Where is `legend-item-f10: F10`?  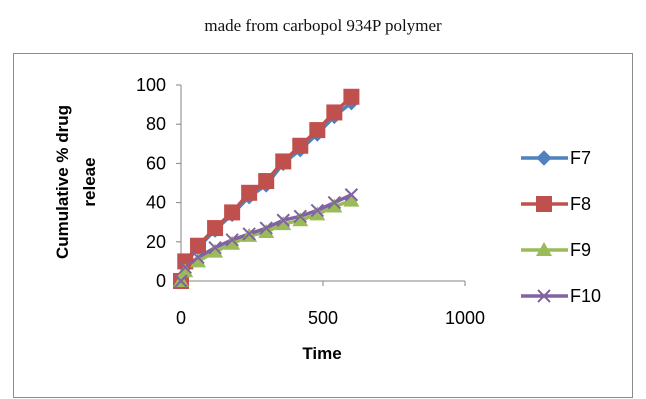 legend-item-f10: F10 is located at coordinates (561, 296).